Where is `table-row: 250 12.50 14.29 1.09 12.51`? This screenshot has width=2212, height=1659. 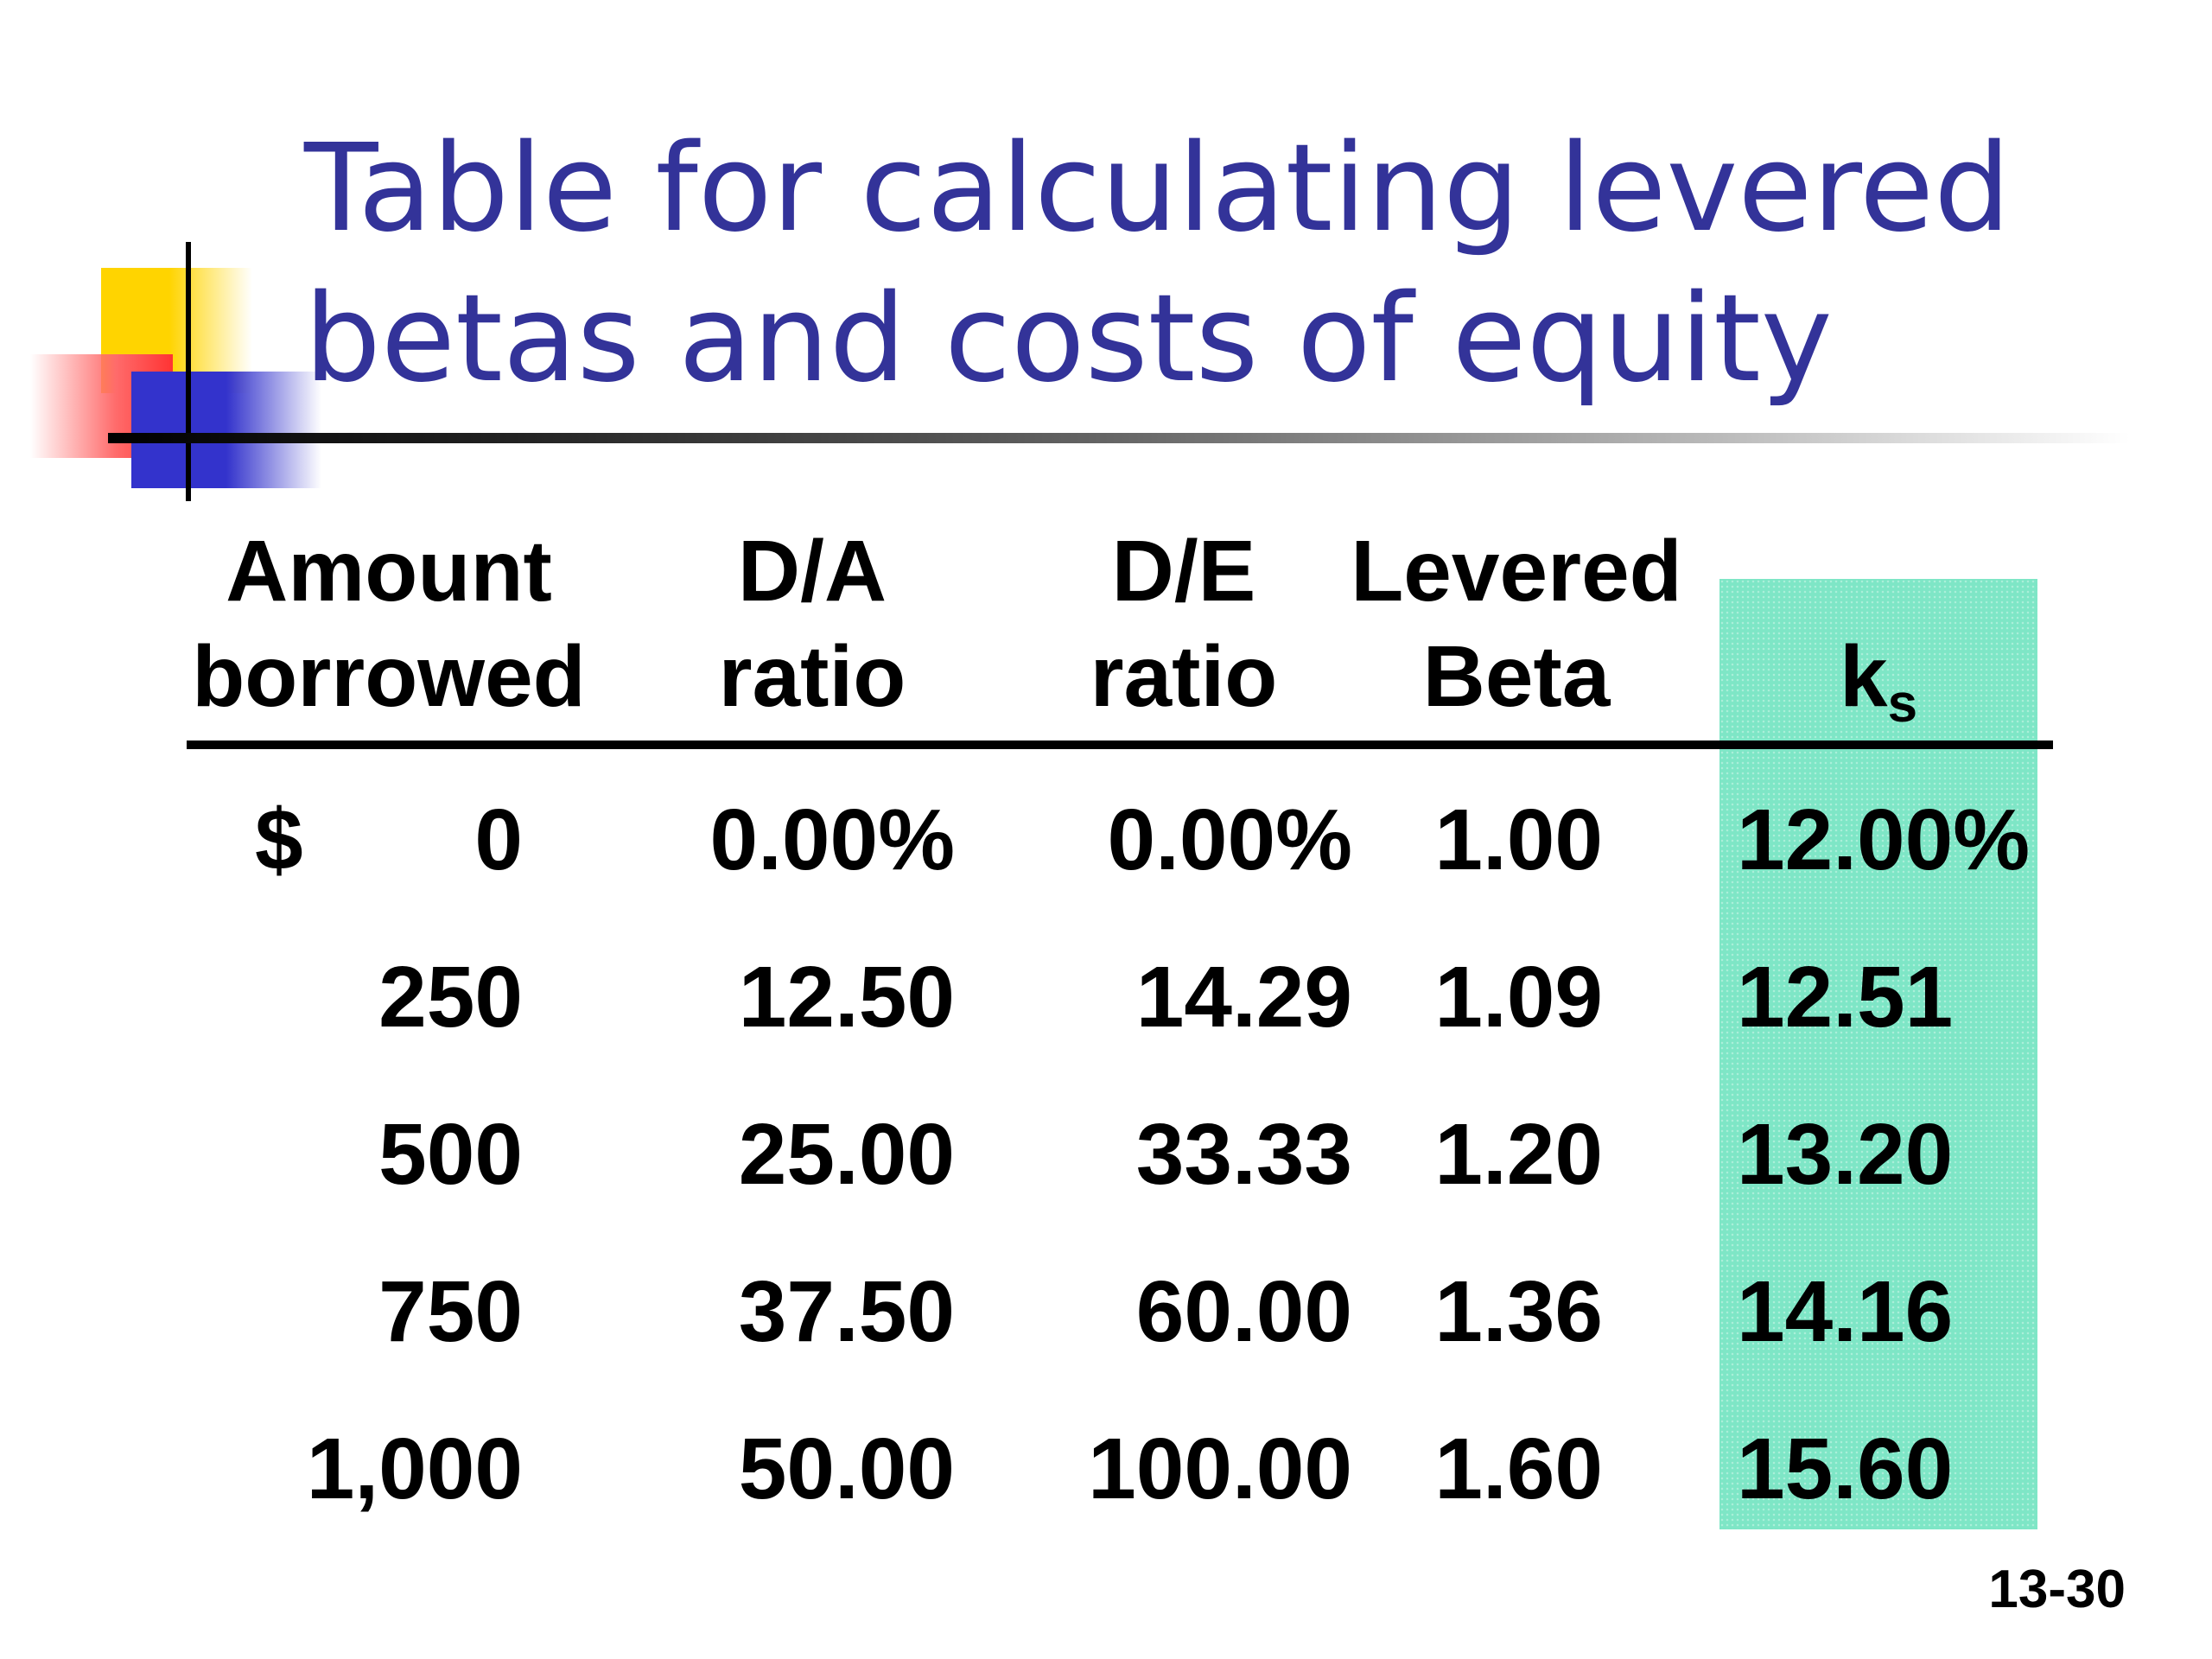
table-row: 250 12.50 14.29 1.09 12.51 is located at coordinates (1106, 997).